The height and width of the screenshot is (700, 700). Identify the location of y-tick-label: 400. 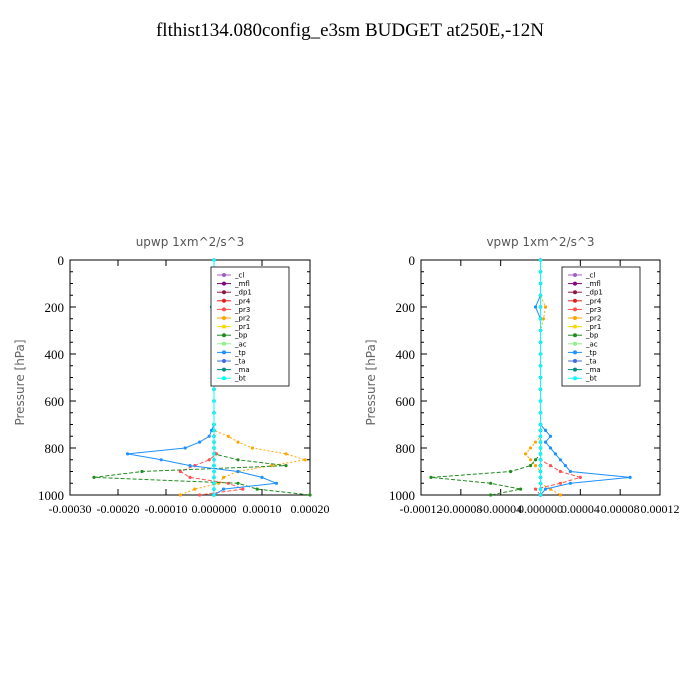
(406, 354).